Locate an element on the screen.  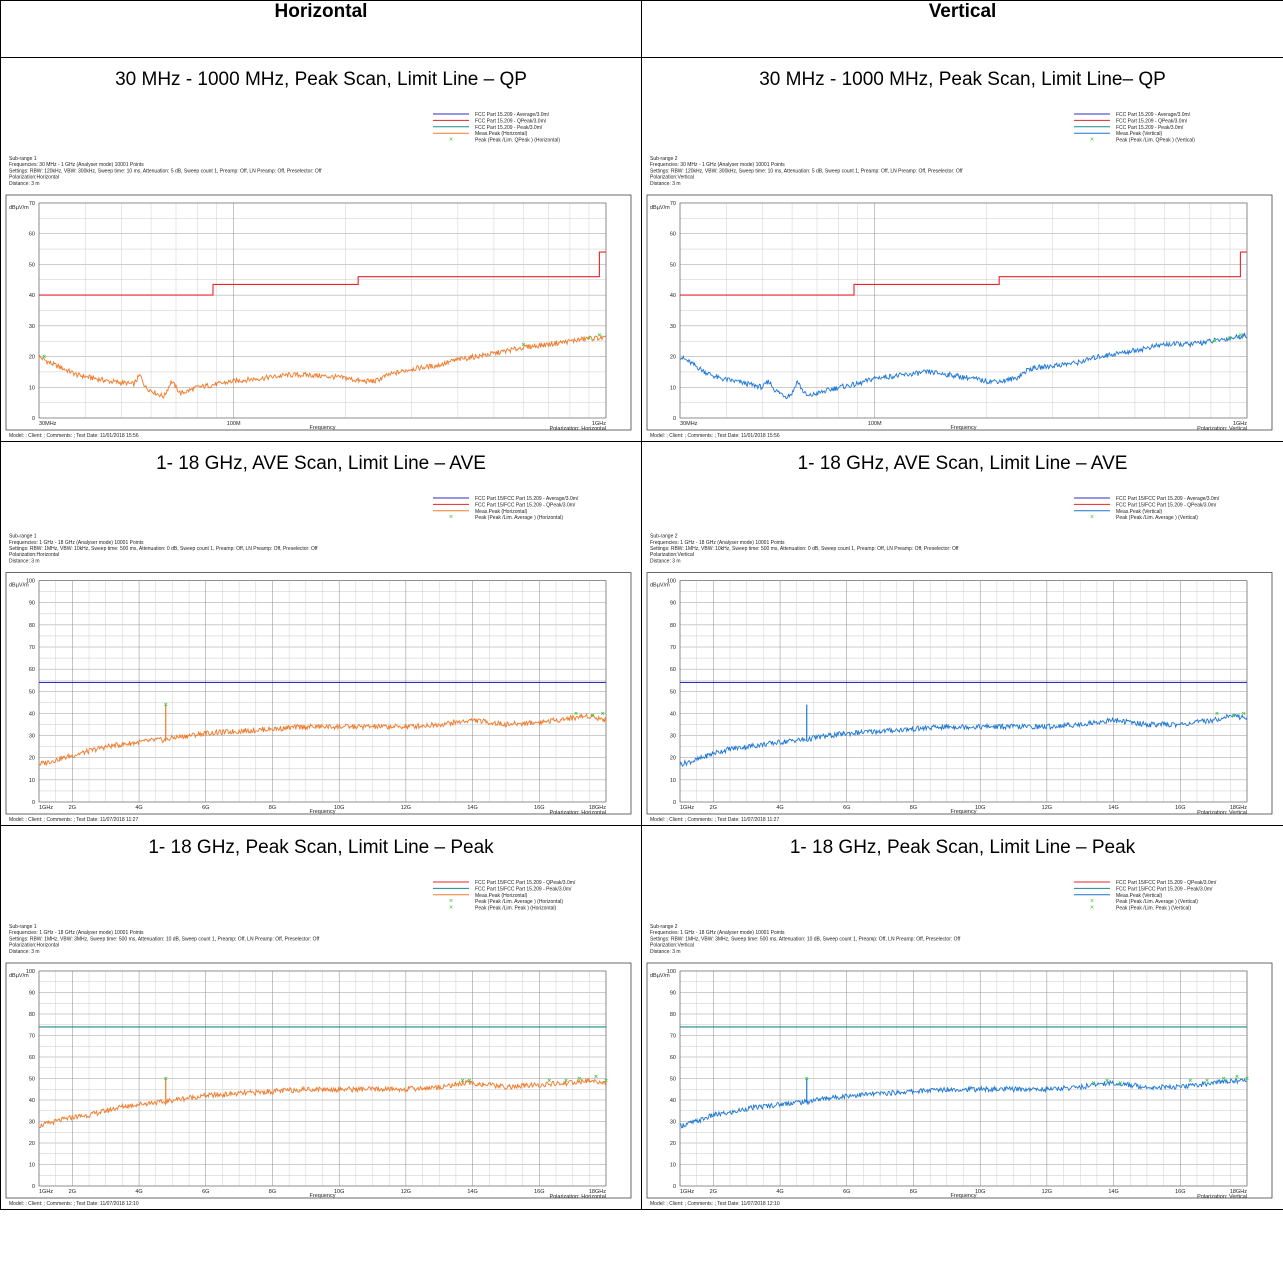
x-tick-label: 14G is located at coordinates (472, 1192).